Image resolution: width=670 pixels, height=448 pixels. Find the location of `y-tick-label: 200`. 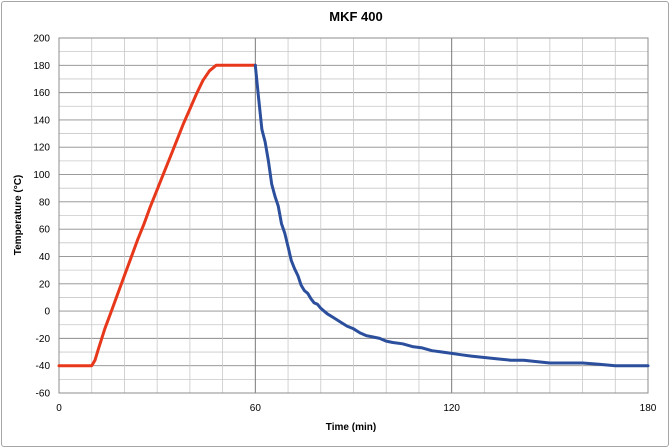

y-tick-label: 200 is located at coordinates (41, 39).